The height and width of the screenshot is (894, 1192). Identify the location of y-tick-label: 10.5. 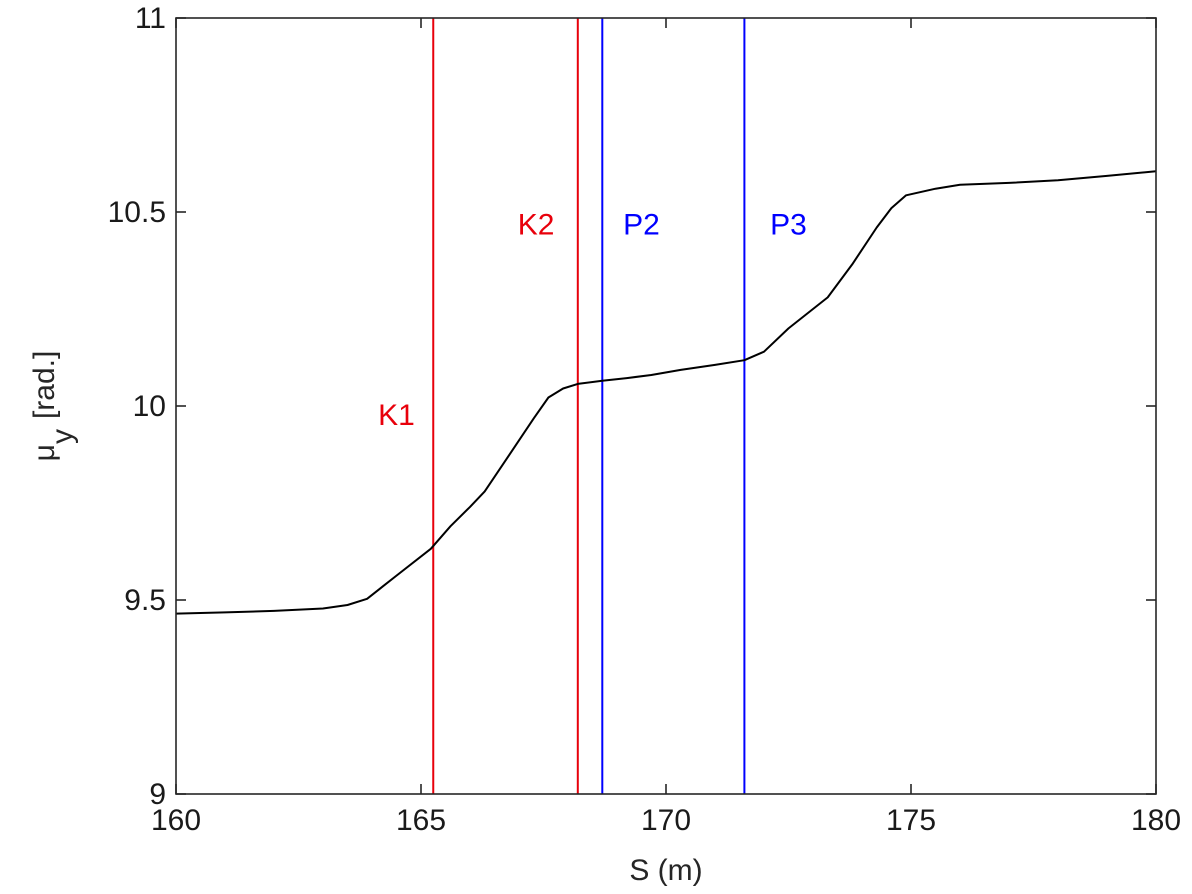
(137, 212).